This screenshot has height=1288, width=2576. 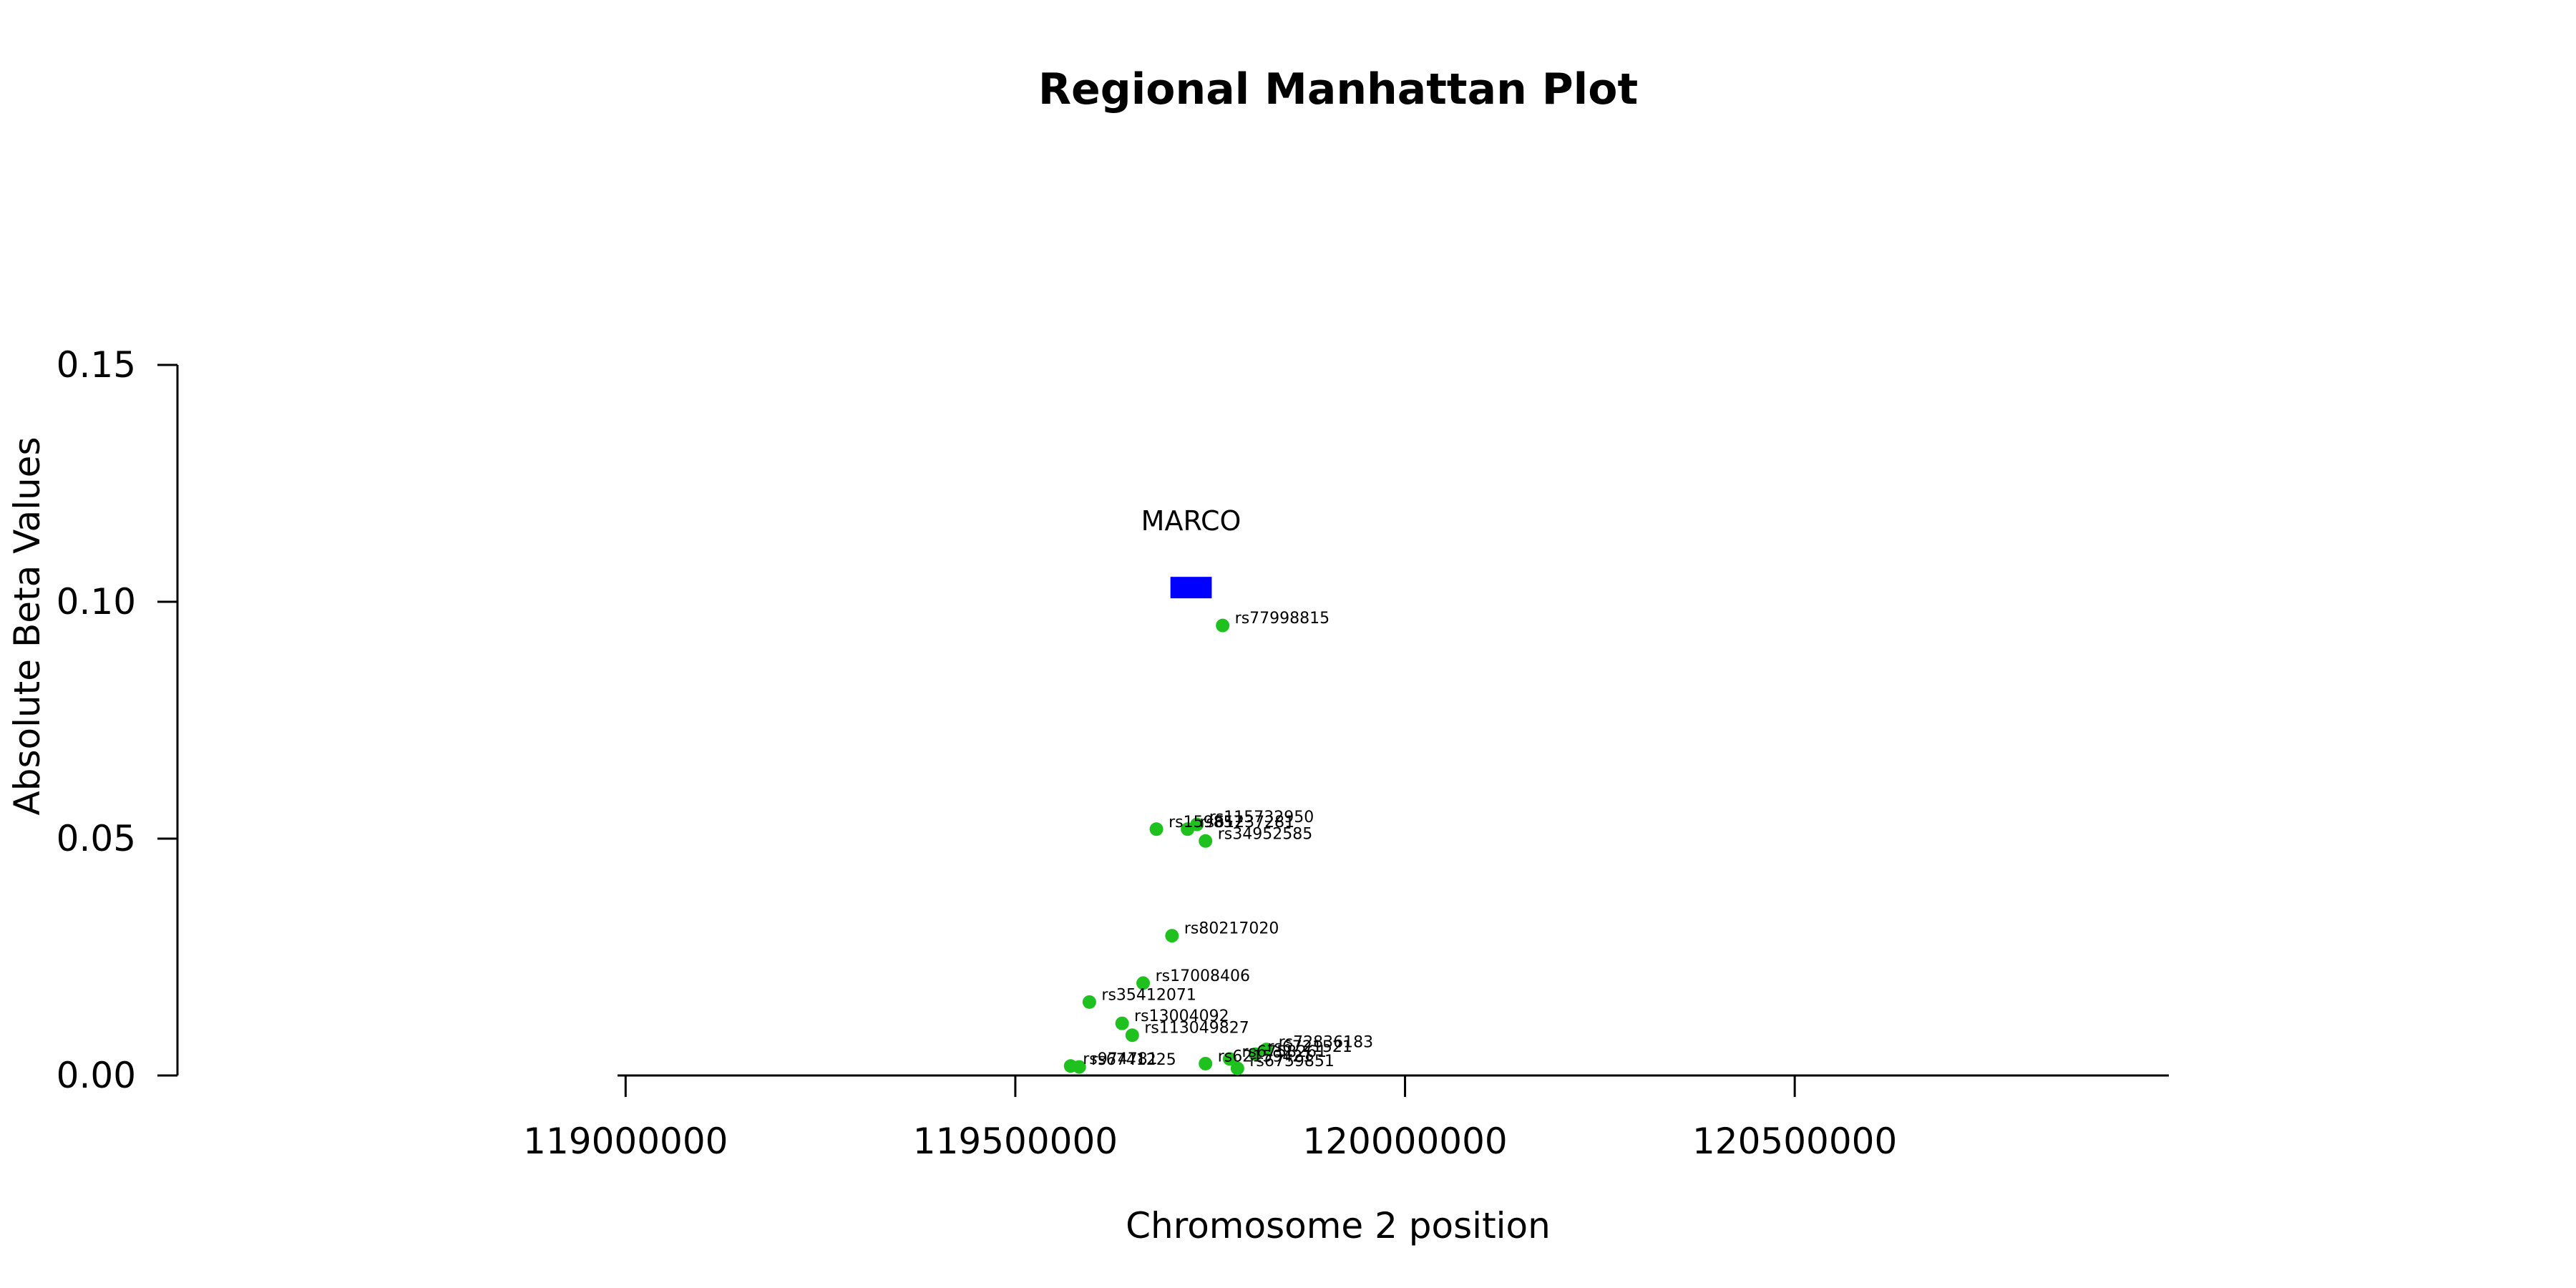 I want to click on gene-marco-bar, so click(x=1191, y=588).